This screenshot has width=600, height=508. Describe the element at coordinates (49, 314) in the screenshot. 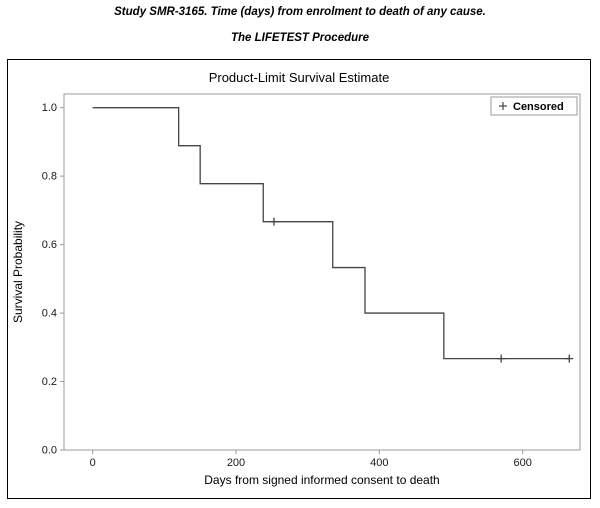

I see `y-tick-label: 0.4` at that location.